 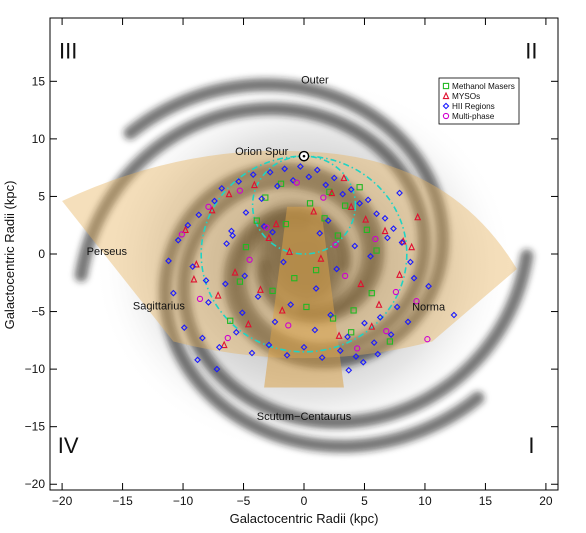 What do you see at coordinates (473, 116) in the screenshot?
I see `legend-label: Multi-phase` at bounding box center [473, 116].